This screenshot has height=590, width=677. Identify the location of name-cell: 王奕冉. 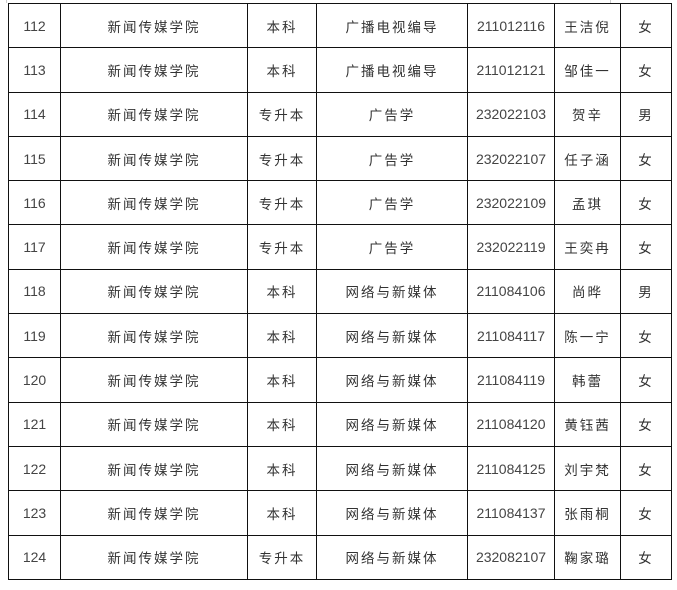
(587, 247).